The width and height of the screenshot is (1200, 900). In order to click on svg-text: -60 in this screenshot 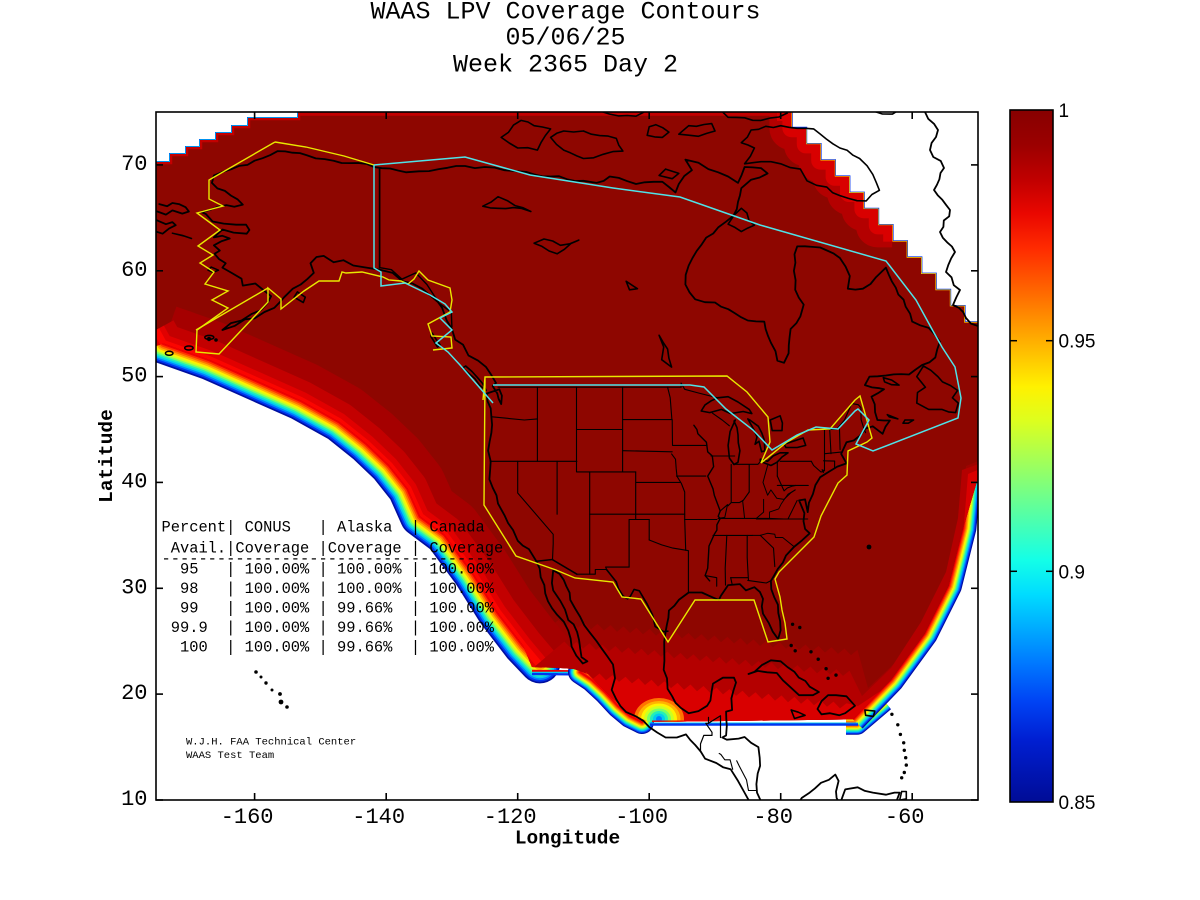, I will do `click(905, 817)`.